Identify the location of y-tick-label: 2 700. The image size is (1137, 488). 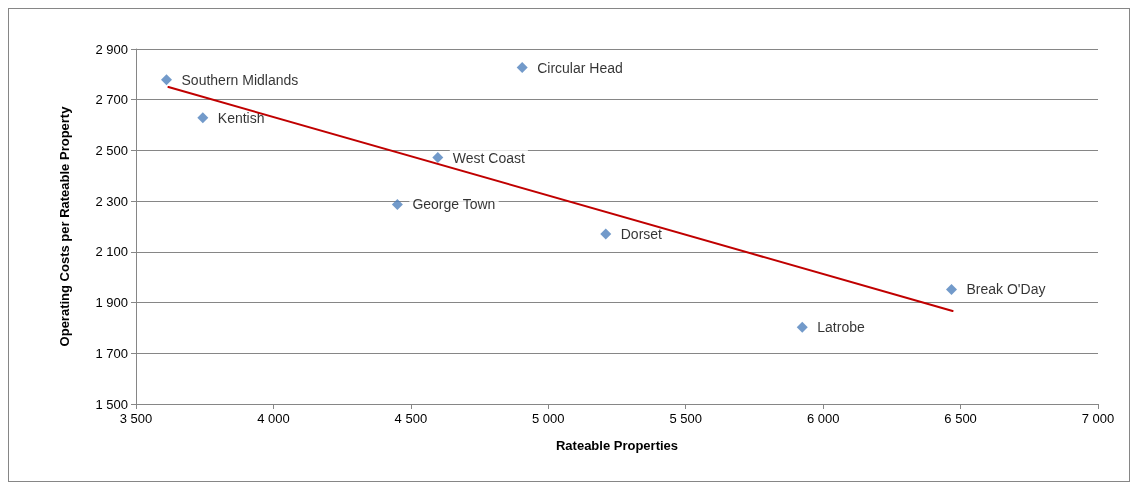
(111, 100).